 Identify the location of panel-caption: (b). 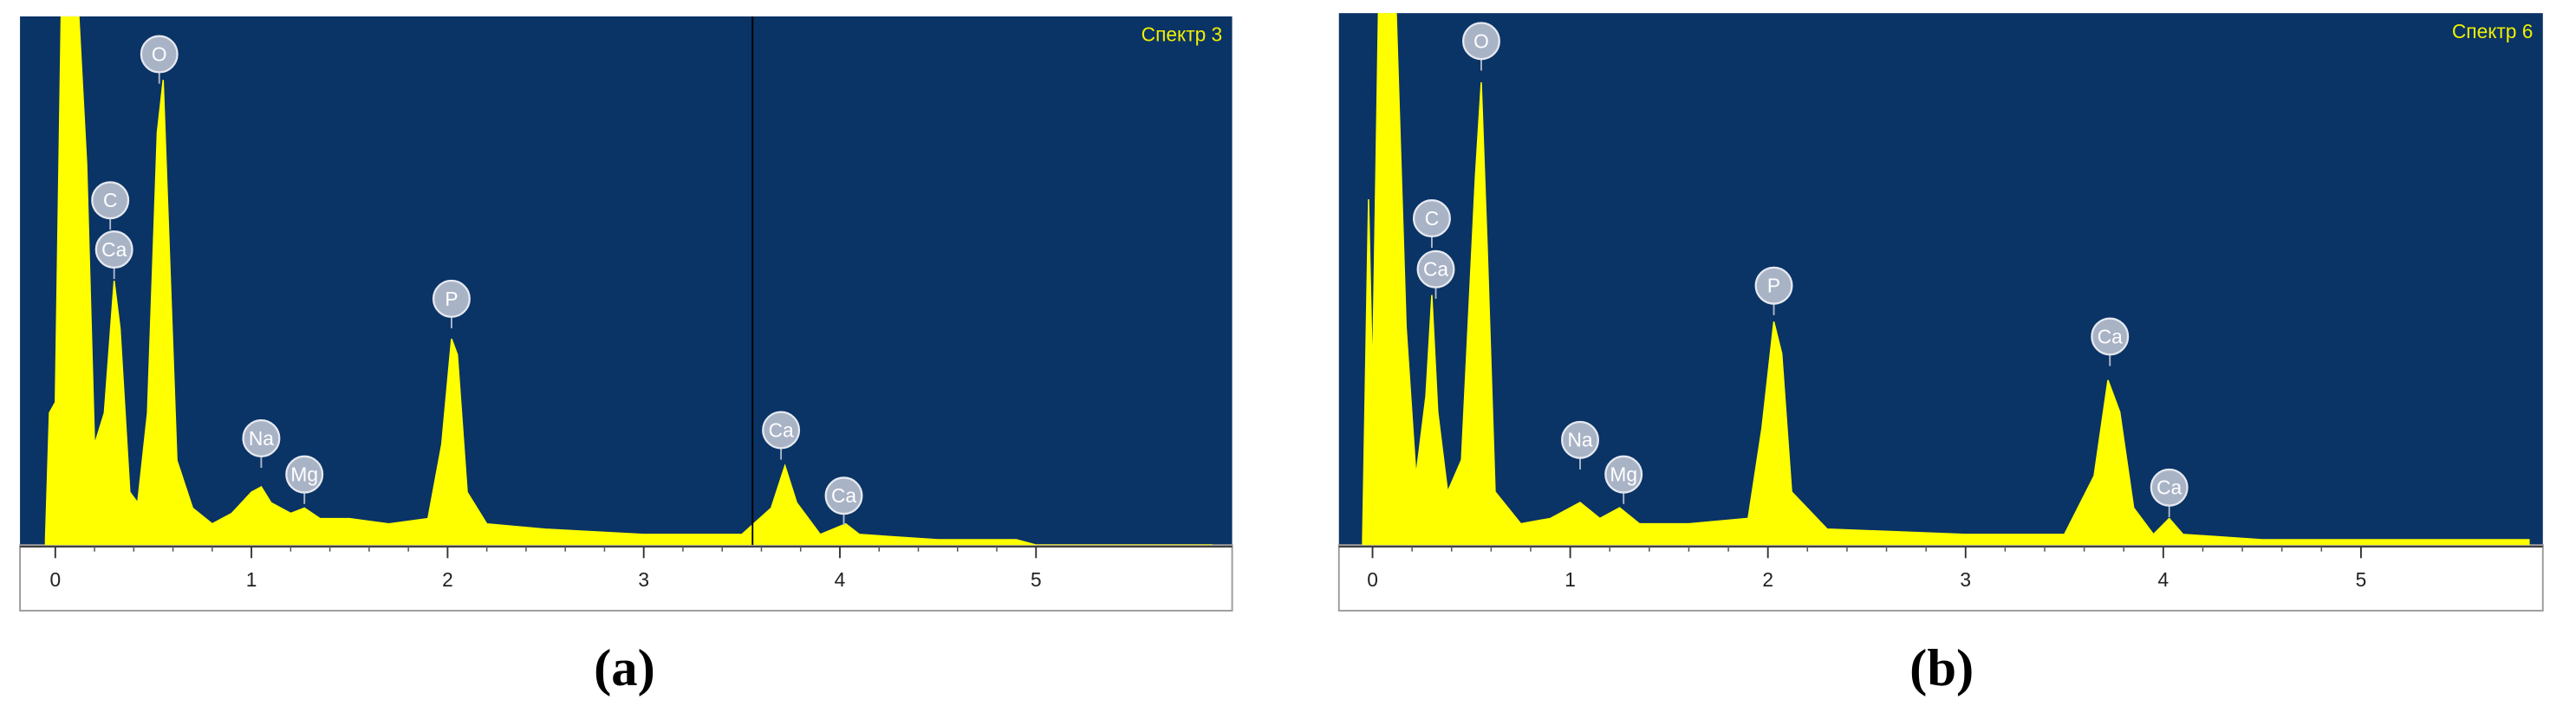
(1941, 668).